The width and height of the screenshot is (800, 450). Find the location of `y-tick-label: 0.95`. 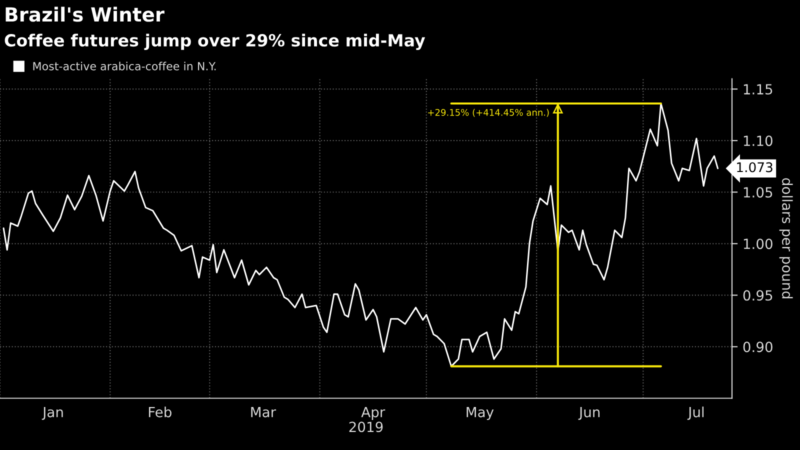

y-tick-label: 0.95 is located at coordinates (757, 295).